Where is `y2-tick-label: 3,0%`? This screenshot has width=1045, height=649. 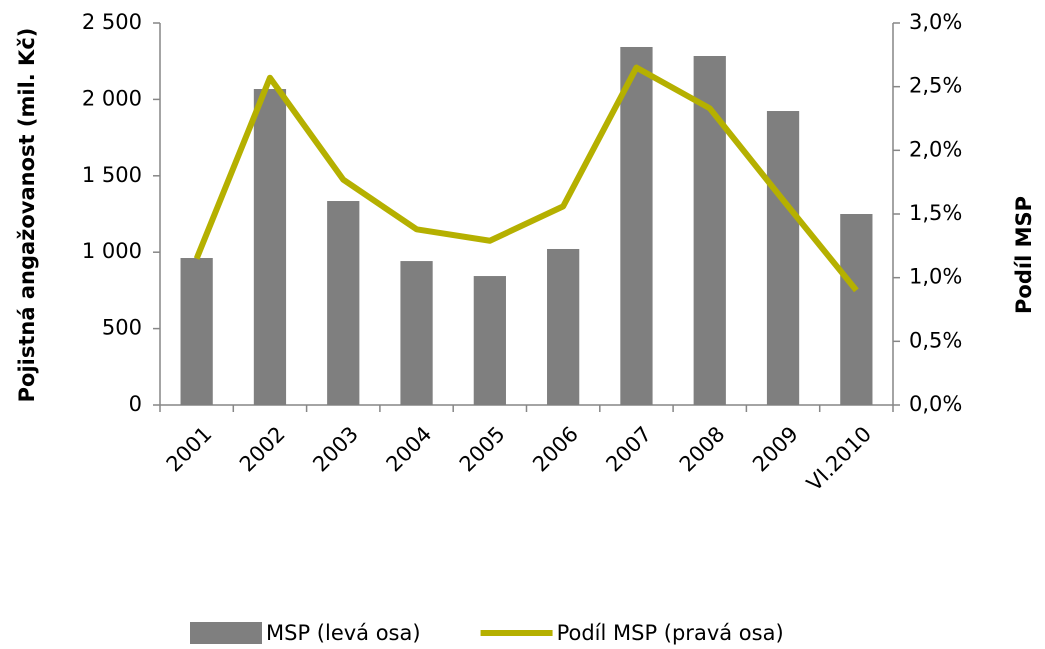 y2-tick-label: 3,0% is located at coordinates (935, 22).